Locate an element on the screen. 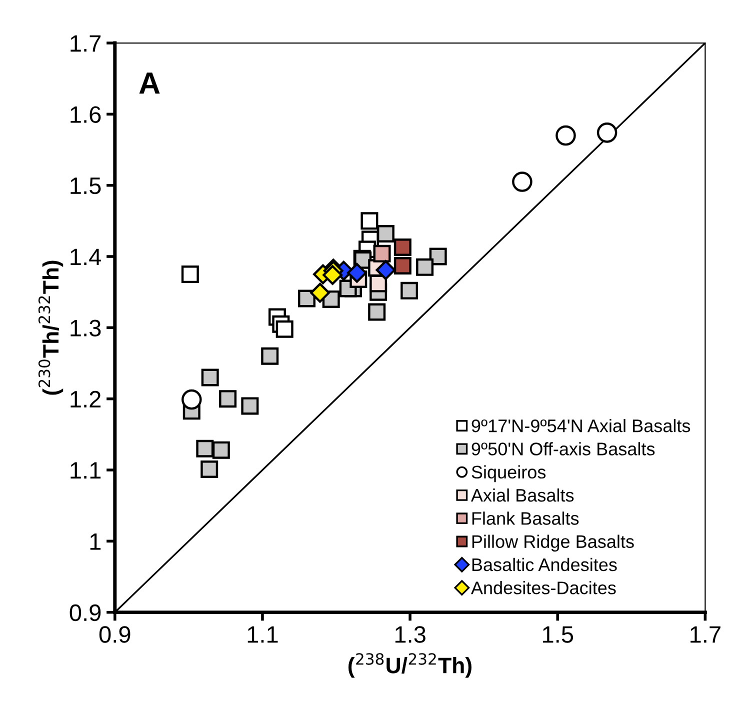 The image size is (751, 717). y-tick-label: 1 is located at coordinates (95, 541).